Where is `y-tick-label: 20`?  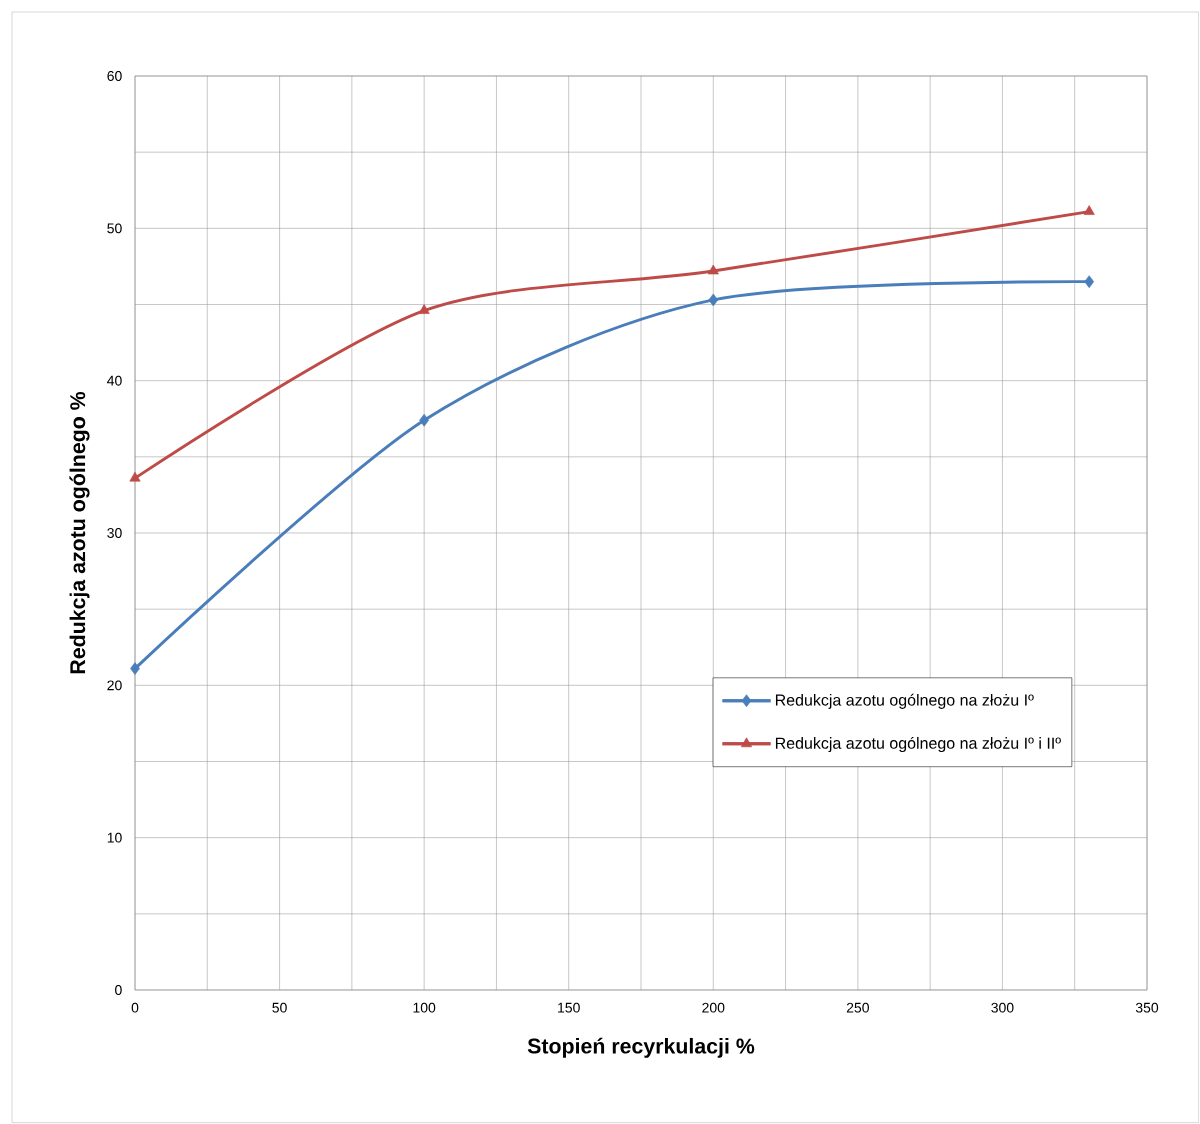 y-tick-label: 20 is located at coordinates (114, 685).